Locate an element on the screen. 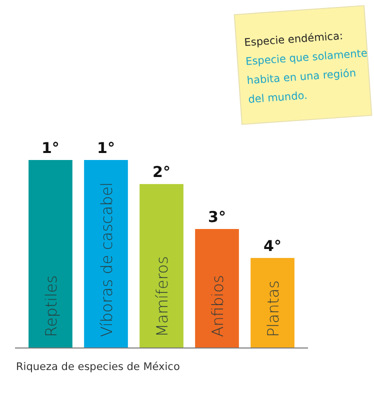  text: Especie endémica: is located at coordinates (294, 40).